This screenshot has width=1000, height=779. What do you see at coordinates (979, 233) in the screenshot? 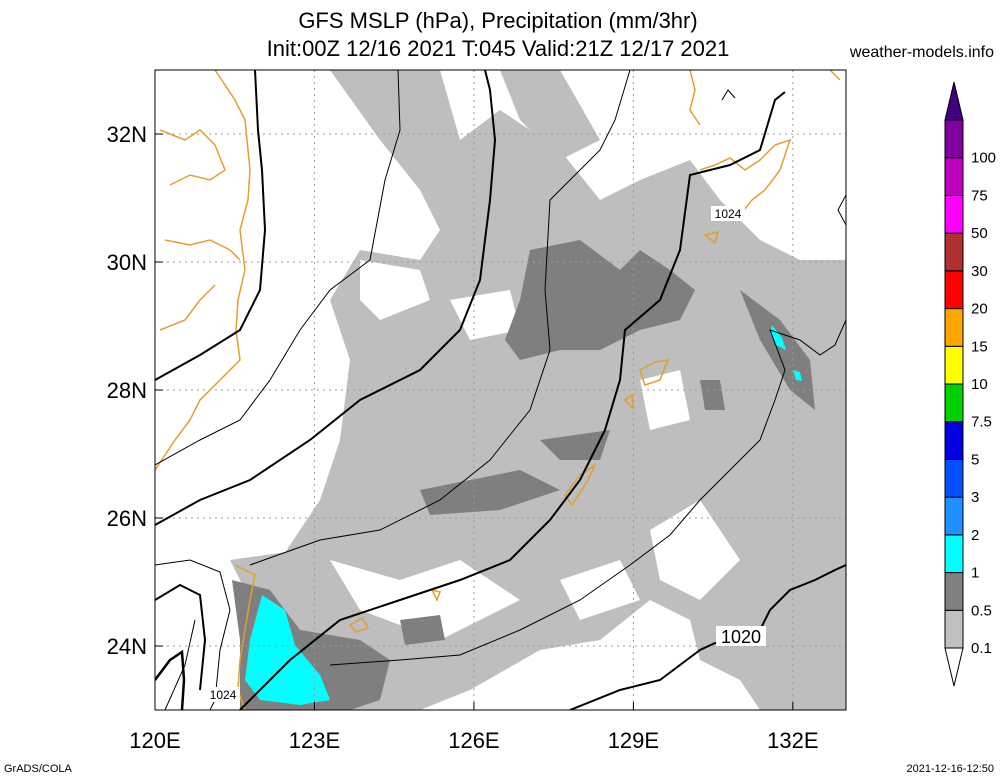
I see `colorbar-label: 50` at bounding box center [979, 233].